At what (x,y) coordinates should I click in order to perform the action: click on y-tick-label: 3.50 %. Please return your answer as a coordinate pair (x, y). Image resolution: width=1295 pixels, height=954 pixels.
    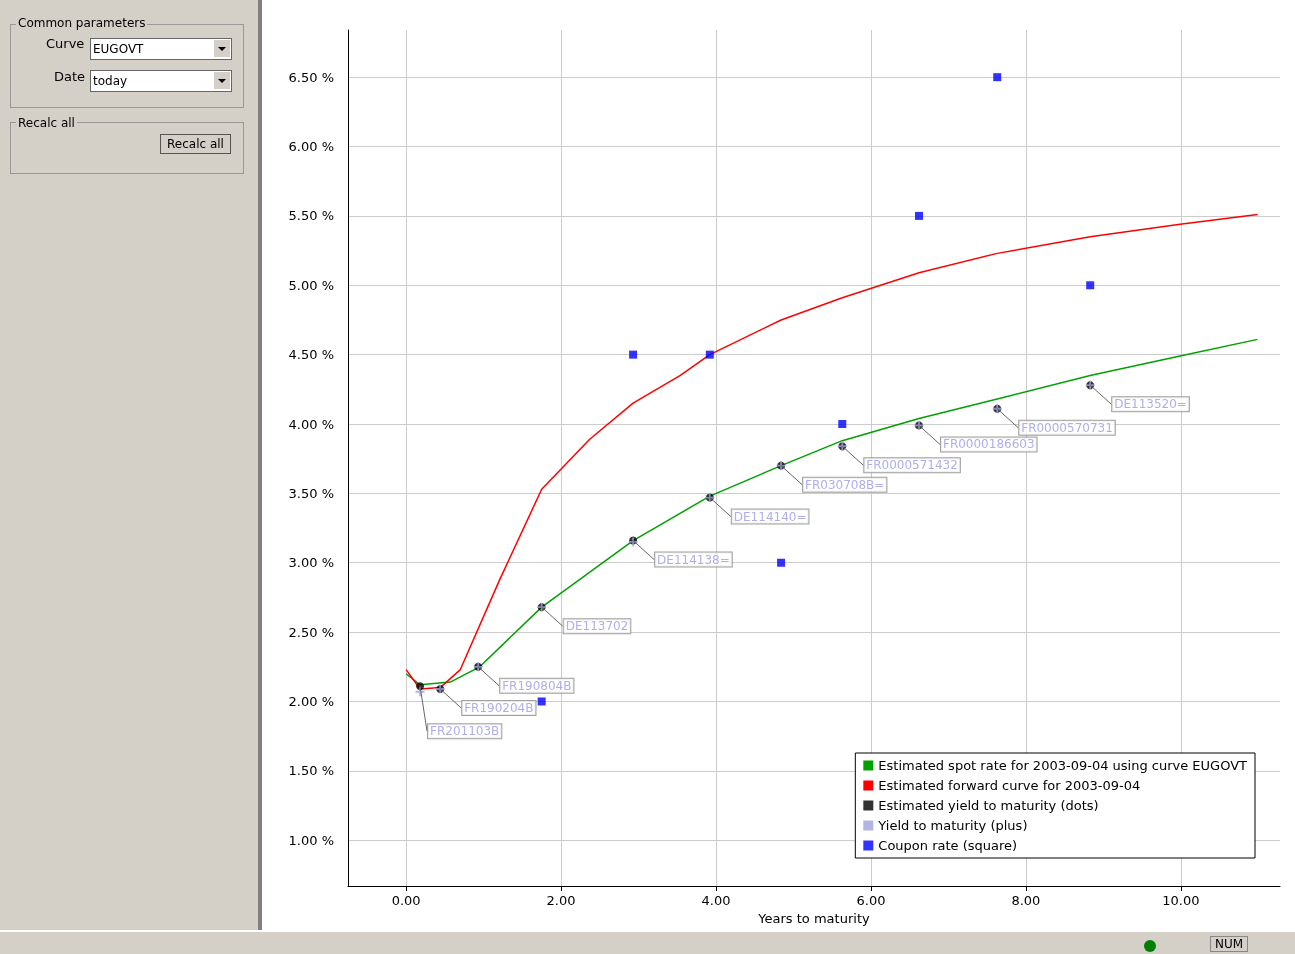
    Looking at the image, I should click on (311, 493).